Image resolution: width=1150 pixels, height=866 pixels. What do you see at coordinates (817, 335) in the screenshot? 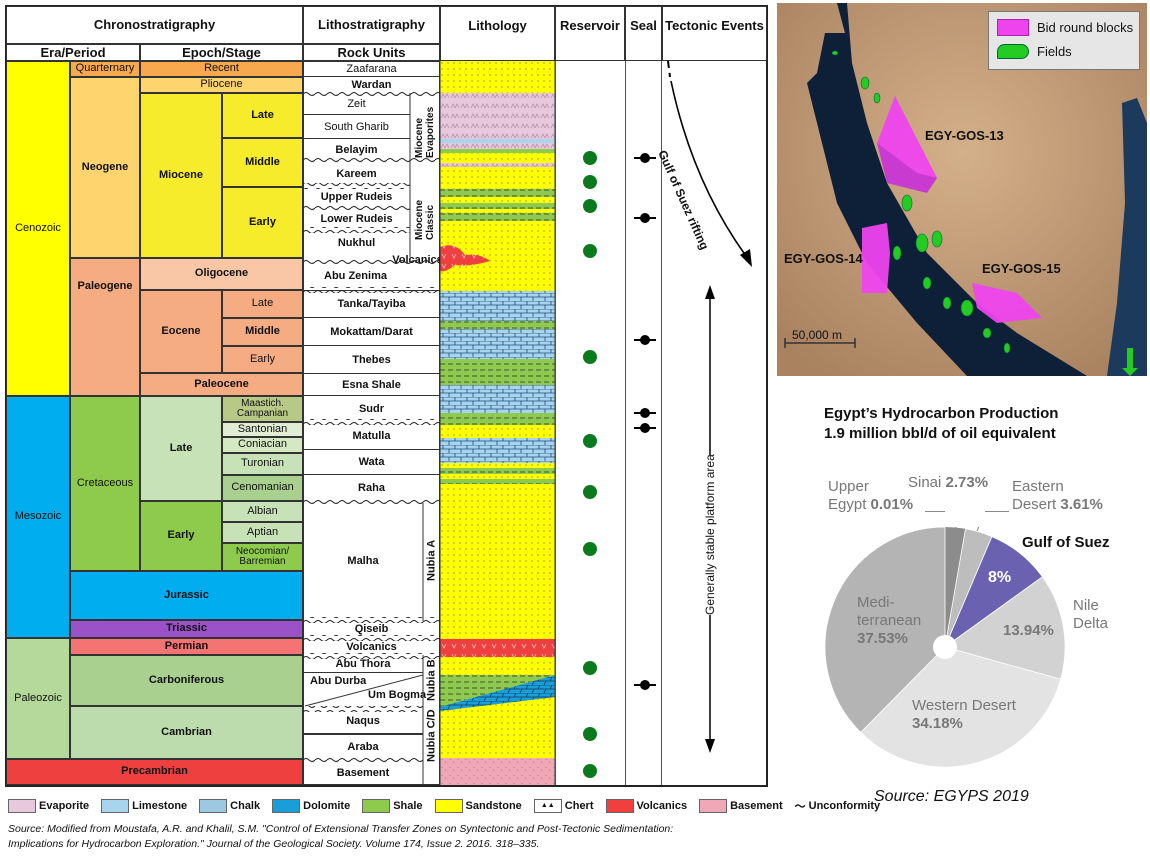
I see `map-scale-label: 50,000 m` at bounding box center [817, 335].